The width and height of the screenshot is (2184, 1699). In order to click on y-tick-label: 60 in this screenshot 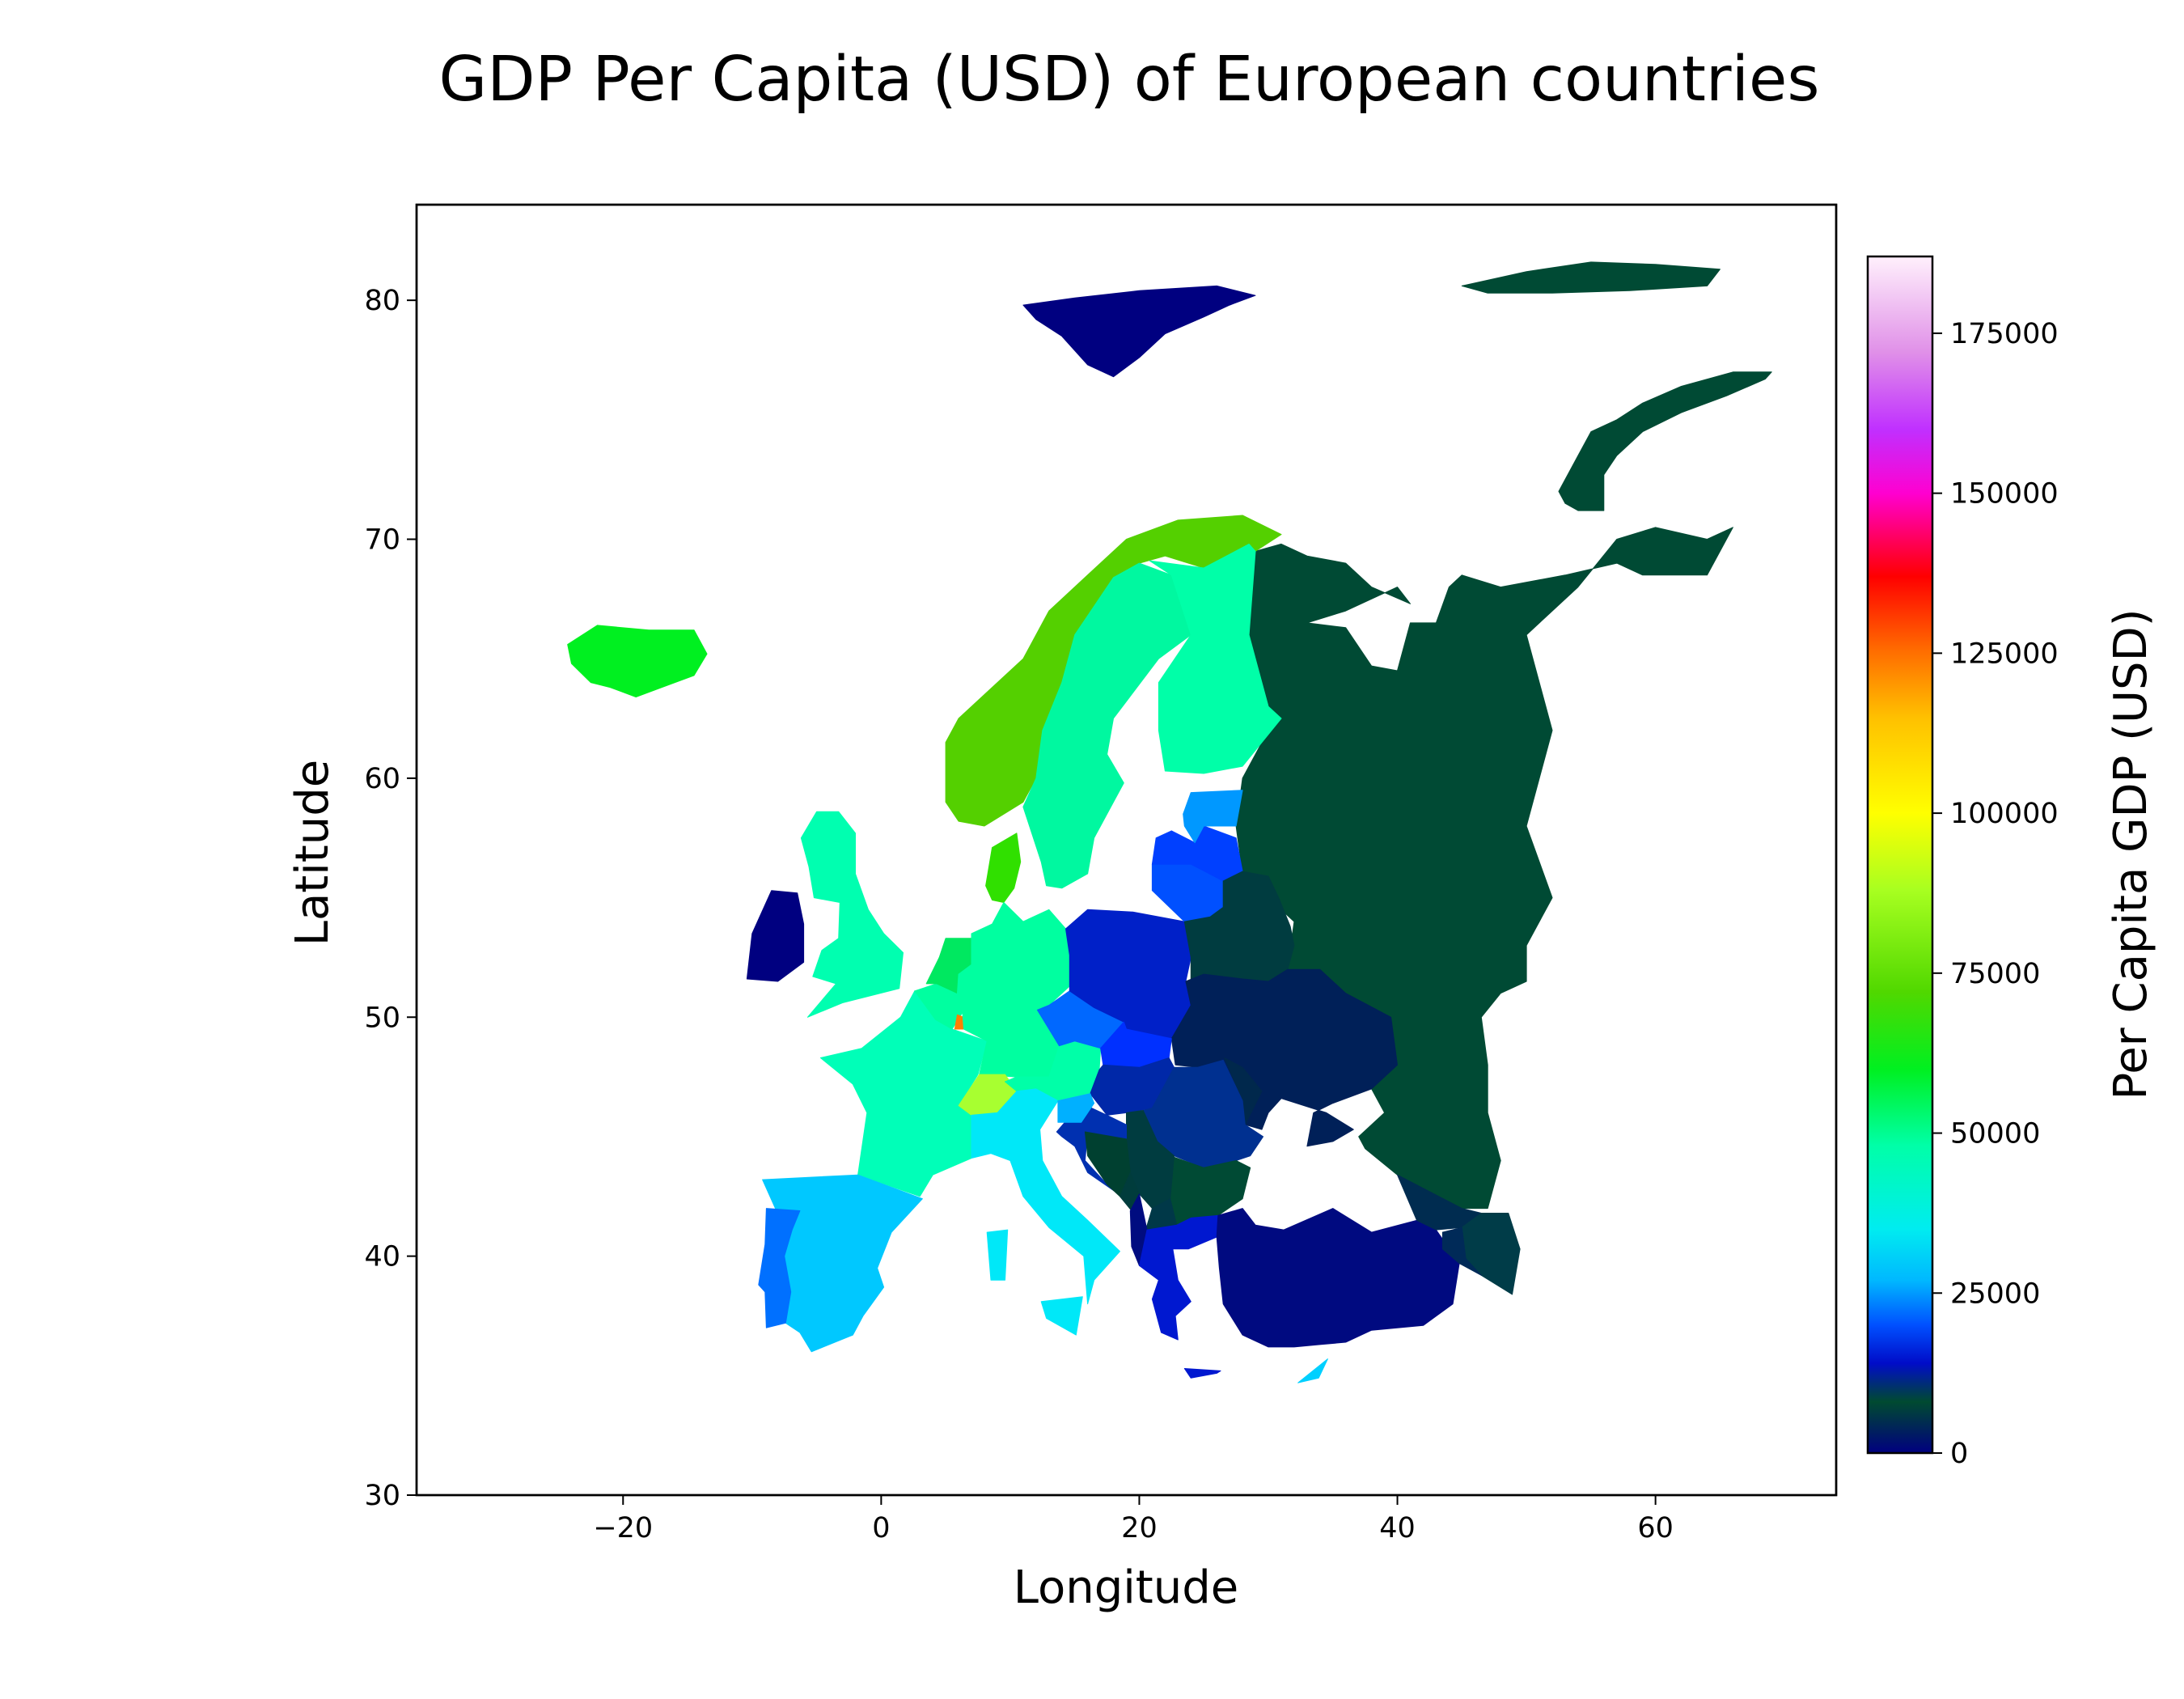, I will do `click(382, 779)`.